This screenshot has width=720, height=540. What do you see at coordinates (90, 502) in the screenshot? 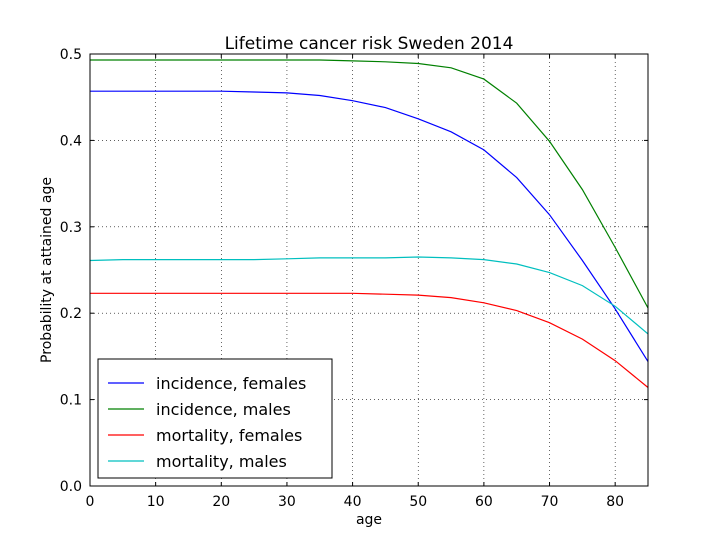
I see `x-tick-label: 0` at bounding box center [90, 502].